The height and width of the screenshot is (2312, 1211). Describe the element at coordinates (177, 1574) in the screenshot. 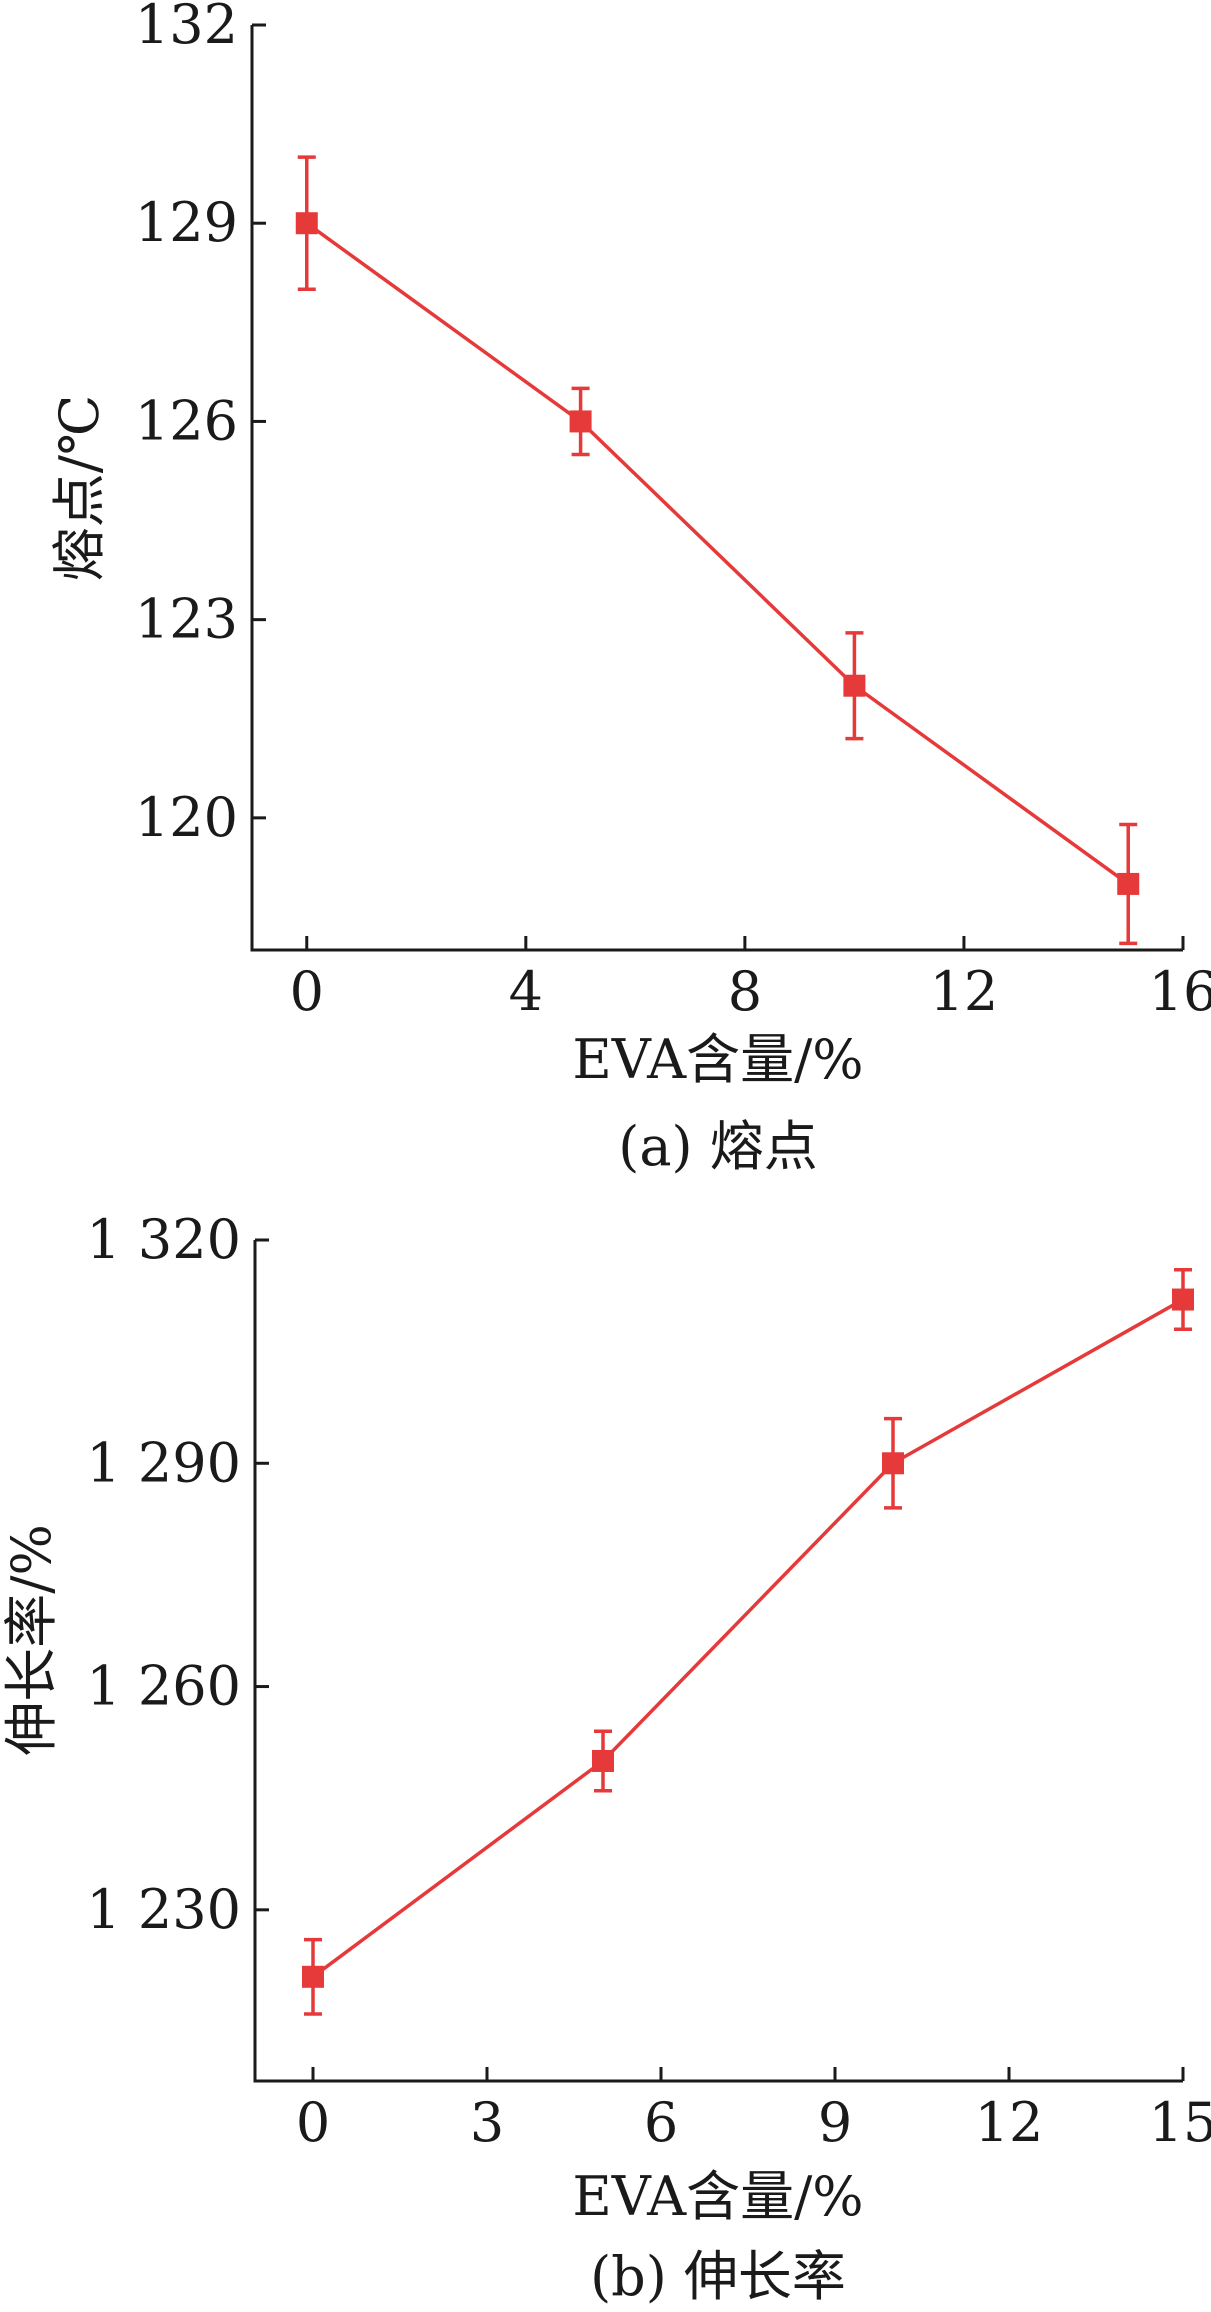

I see `y-axis-ticks: 1 230 1 260 1 290 1 320` at that location.